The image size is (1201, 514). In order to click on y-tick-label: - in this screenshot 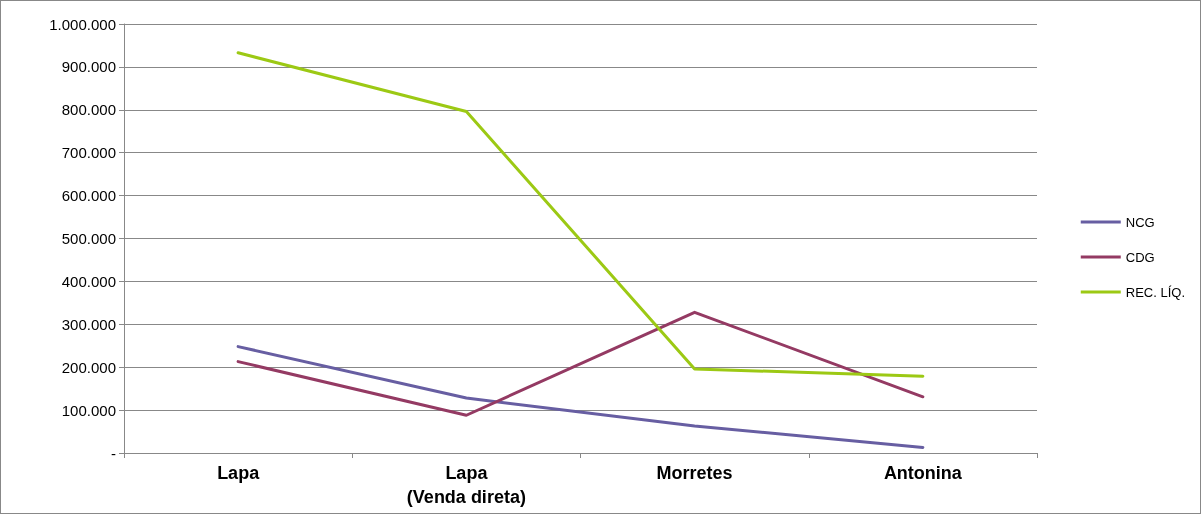, I will do `click(113, 453)`.